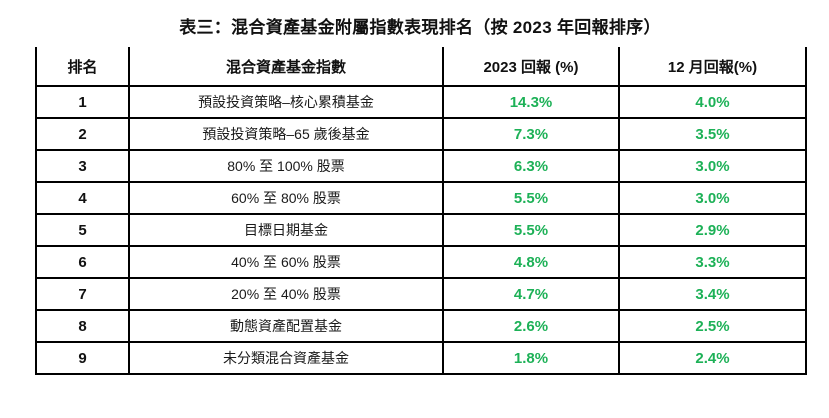 This screenshot has width=829, height=418. I want to click on fund-index-cell: 目標日期基金, so click(286, 230).